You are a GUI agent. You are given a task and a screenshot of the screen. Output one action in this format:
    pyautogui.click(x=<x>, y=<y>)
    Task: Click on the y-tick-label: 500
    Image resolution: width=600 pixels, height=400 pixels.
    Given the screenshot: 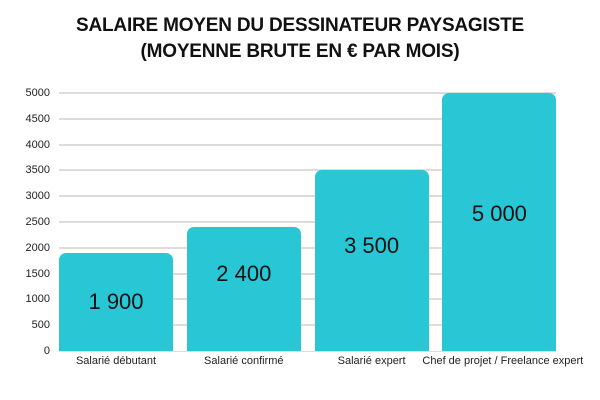 What is the action you would take?
    pyautogui.click(x=40, y=325)
    